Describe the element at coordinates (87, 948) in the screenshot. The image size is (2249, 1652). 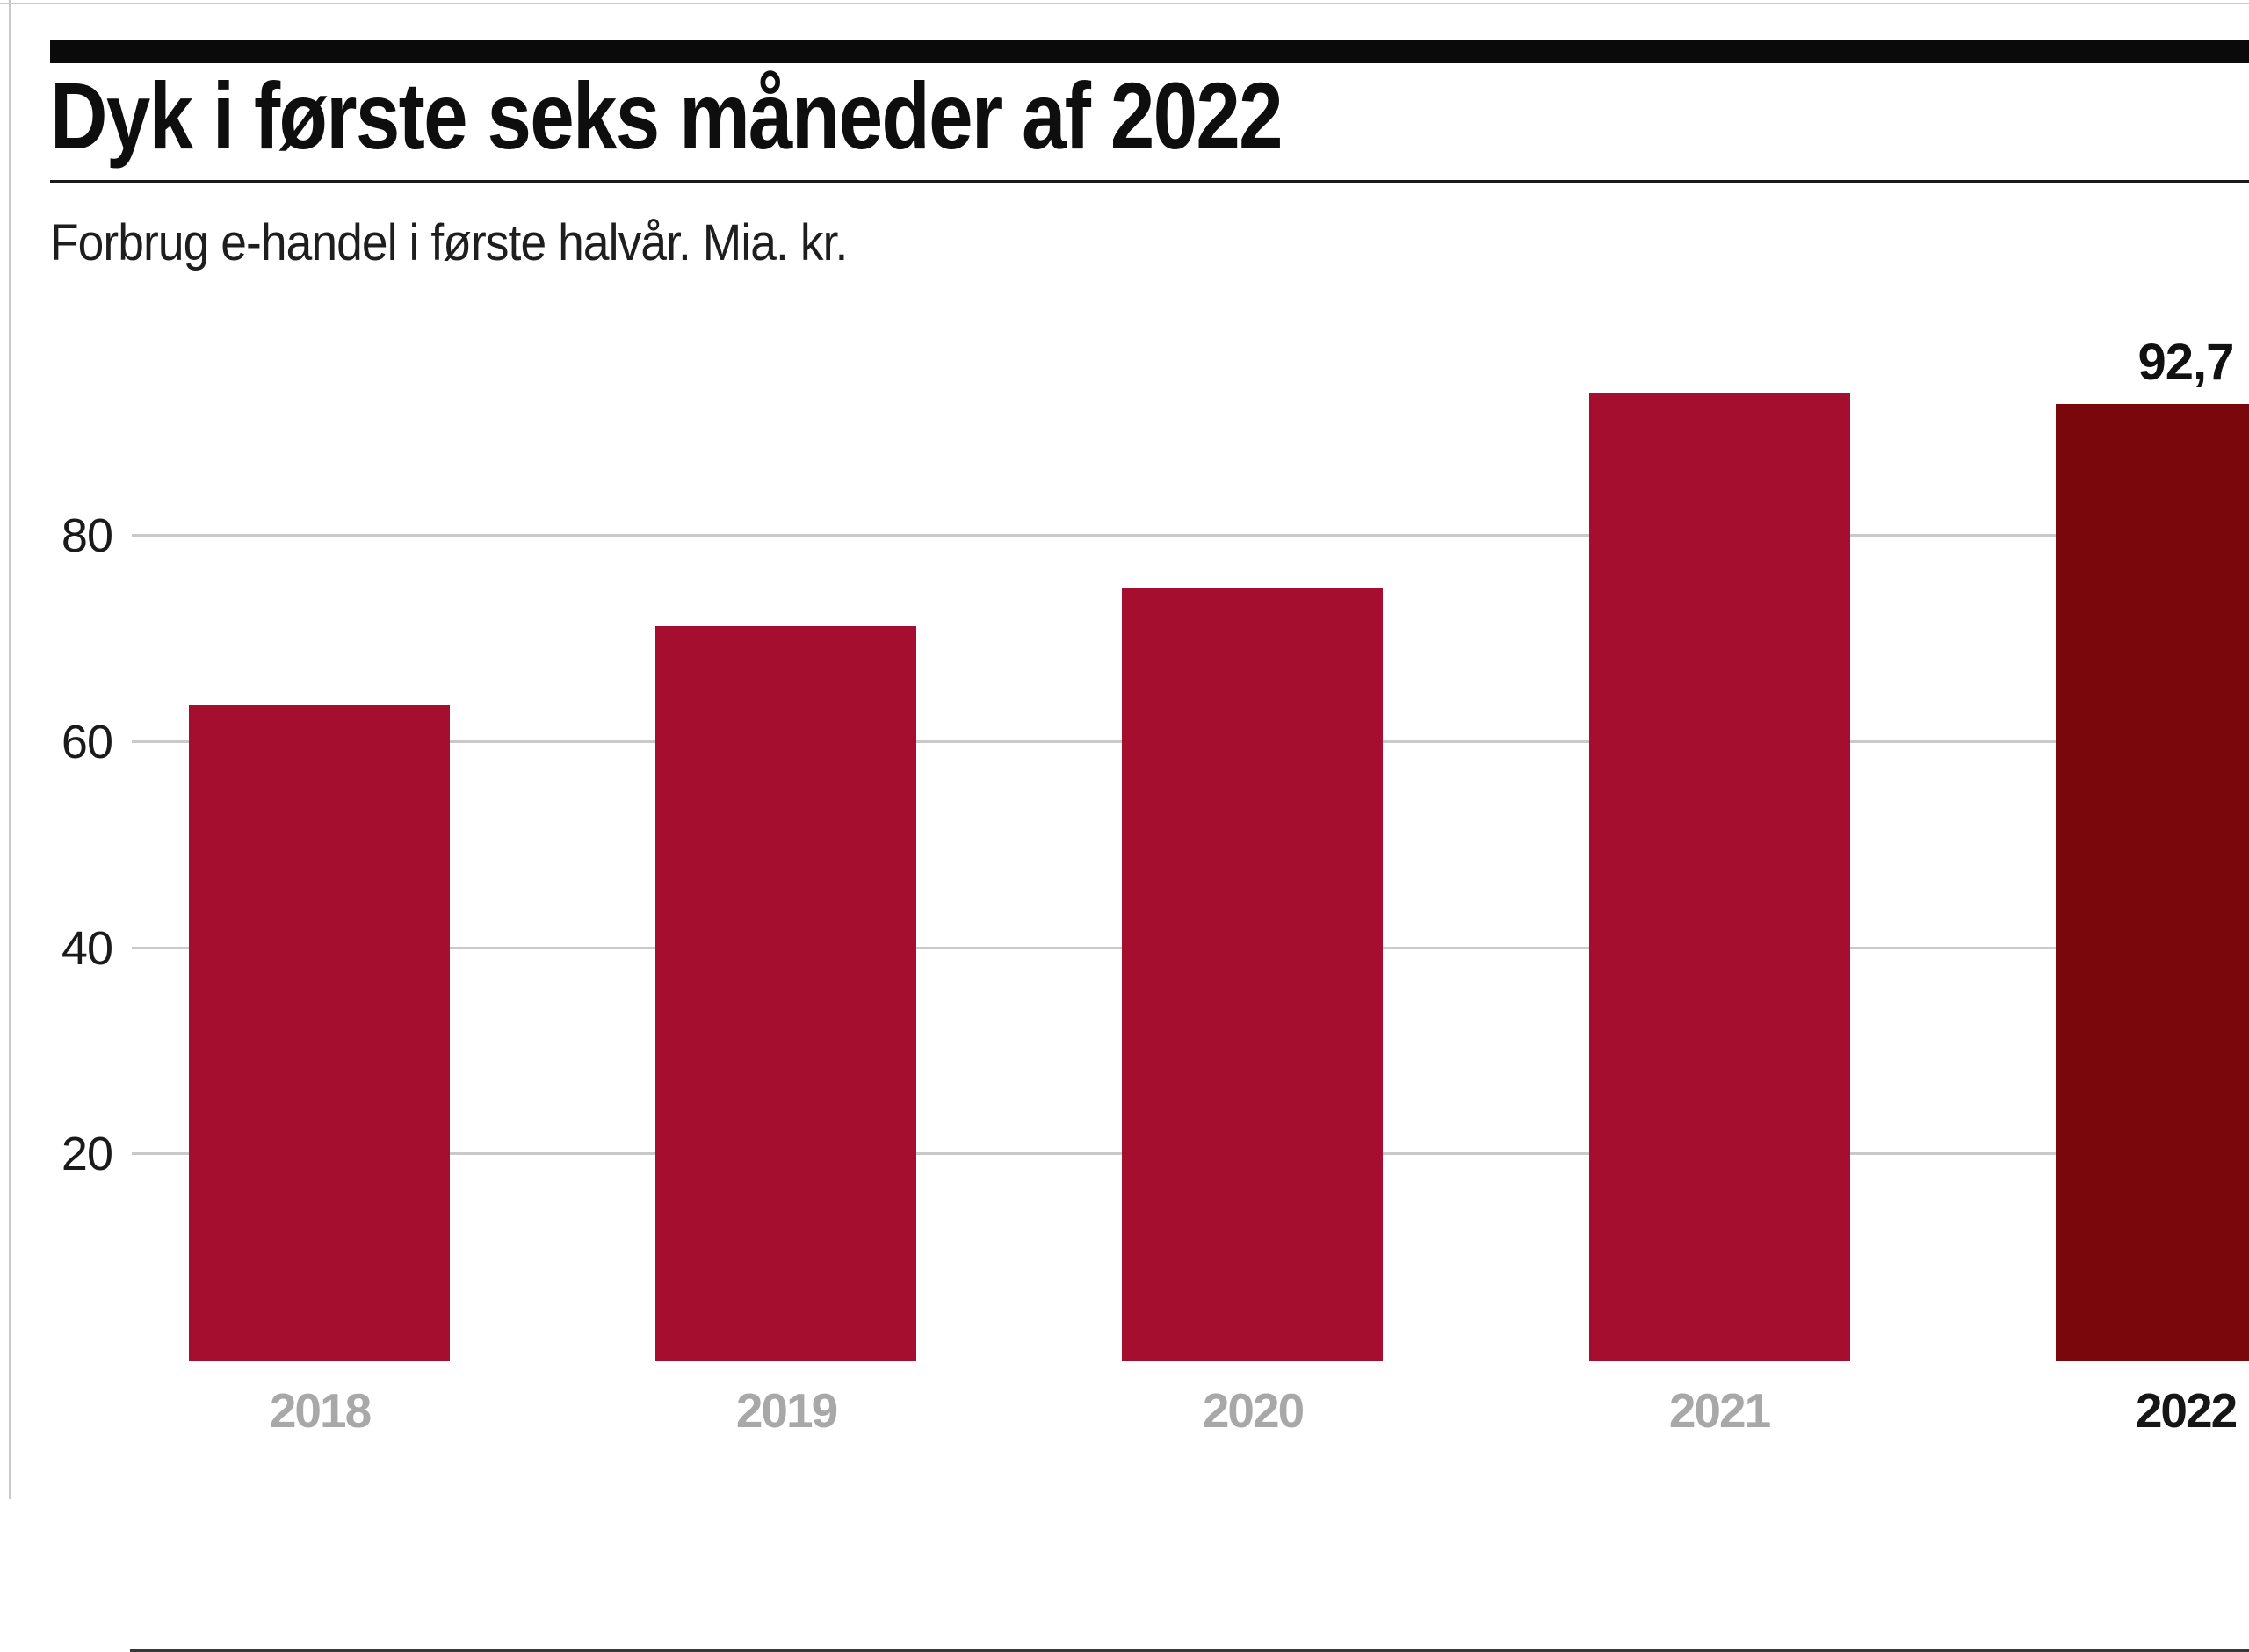
I see `y-axis-tick-label: 40` at that location.